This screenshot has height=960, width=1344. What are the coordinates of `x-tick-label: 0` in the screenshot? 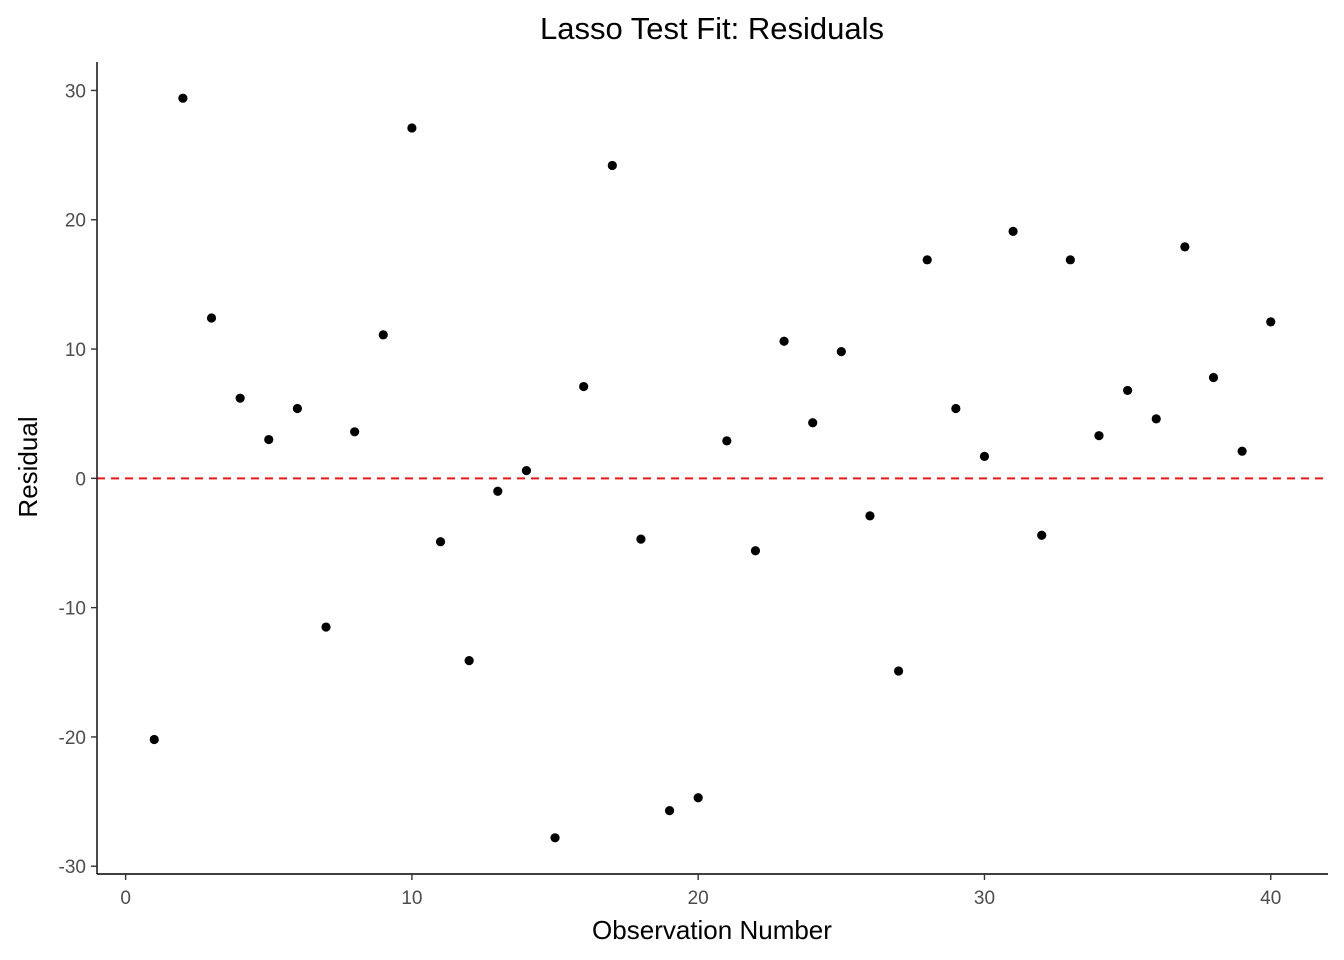 It's located at (125, 898).